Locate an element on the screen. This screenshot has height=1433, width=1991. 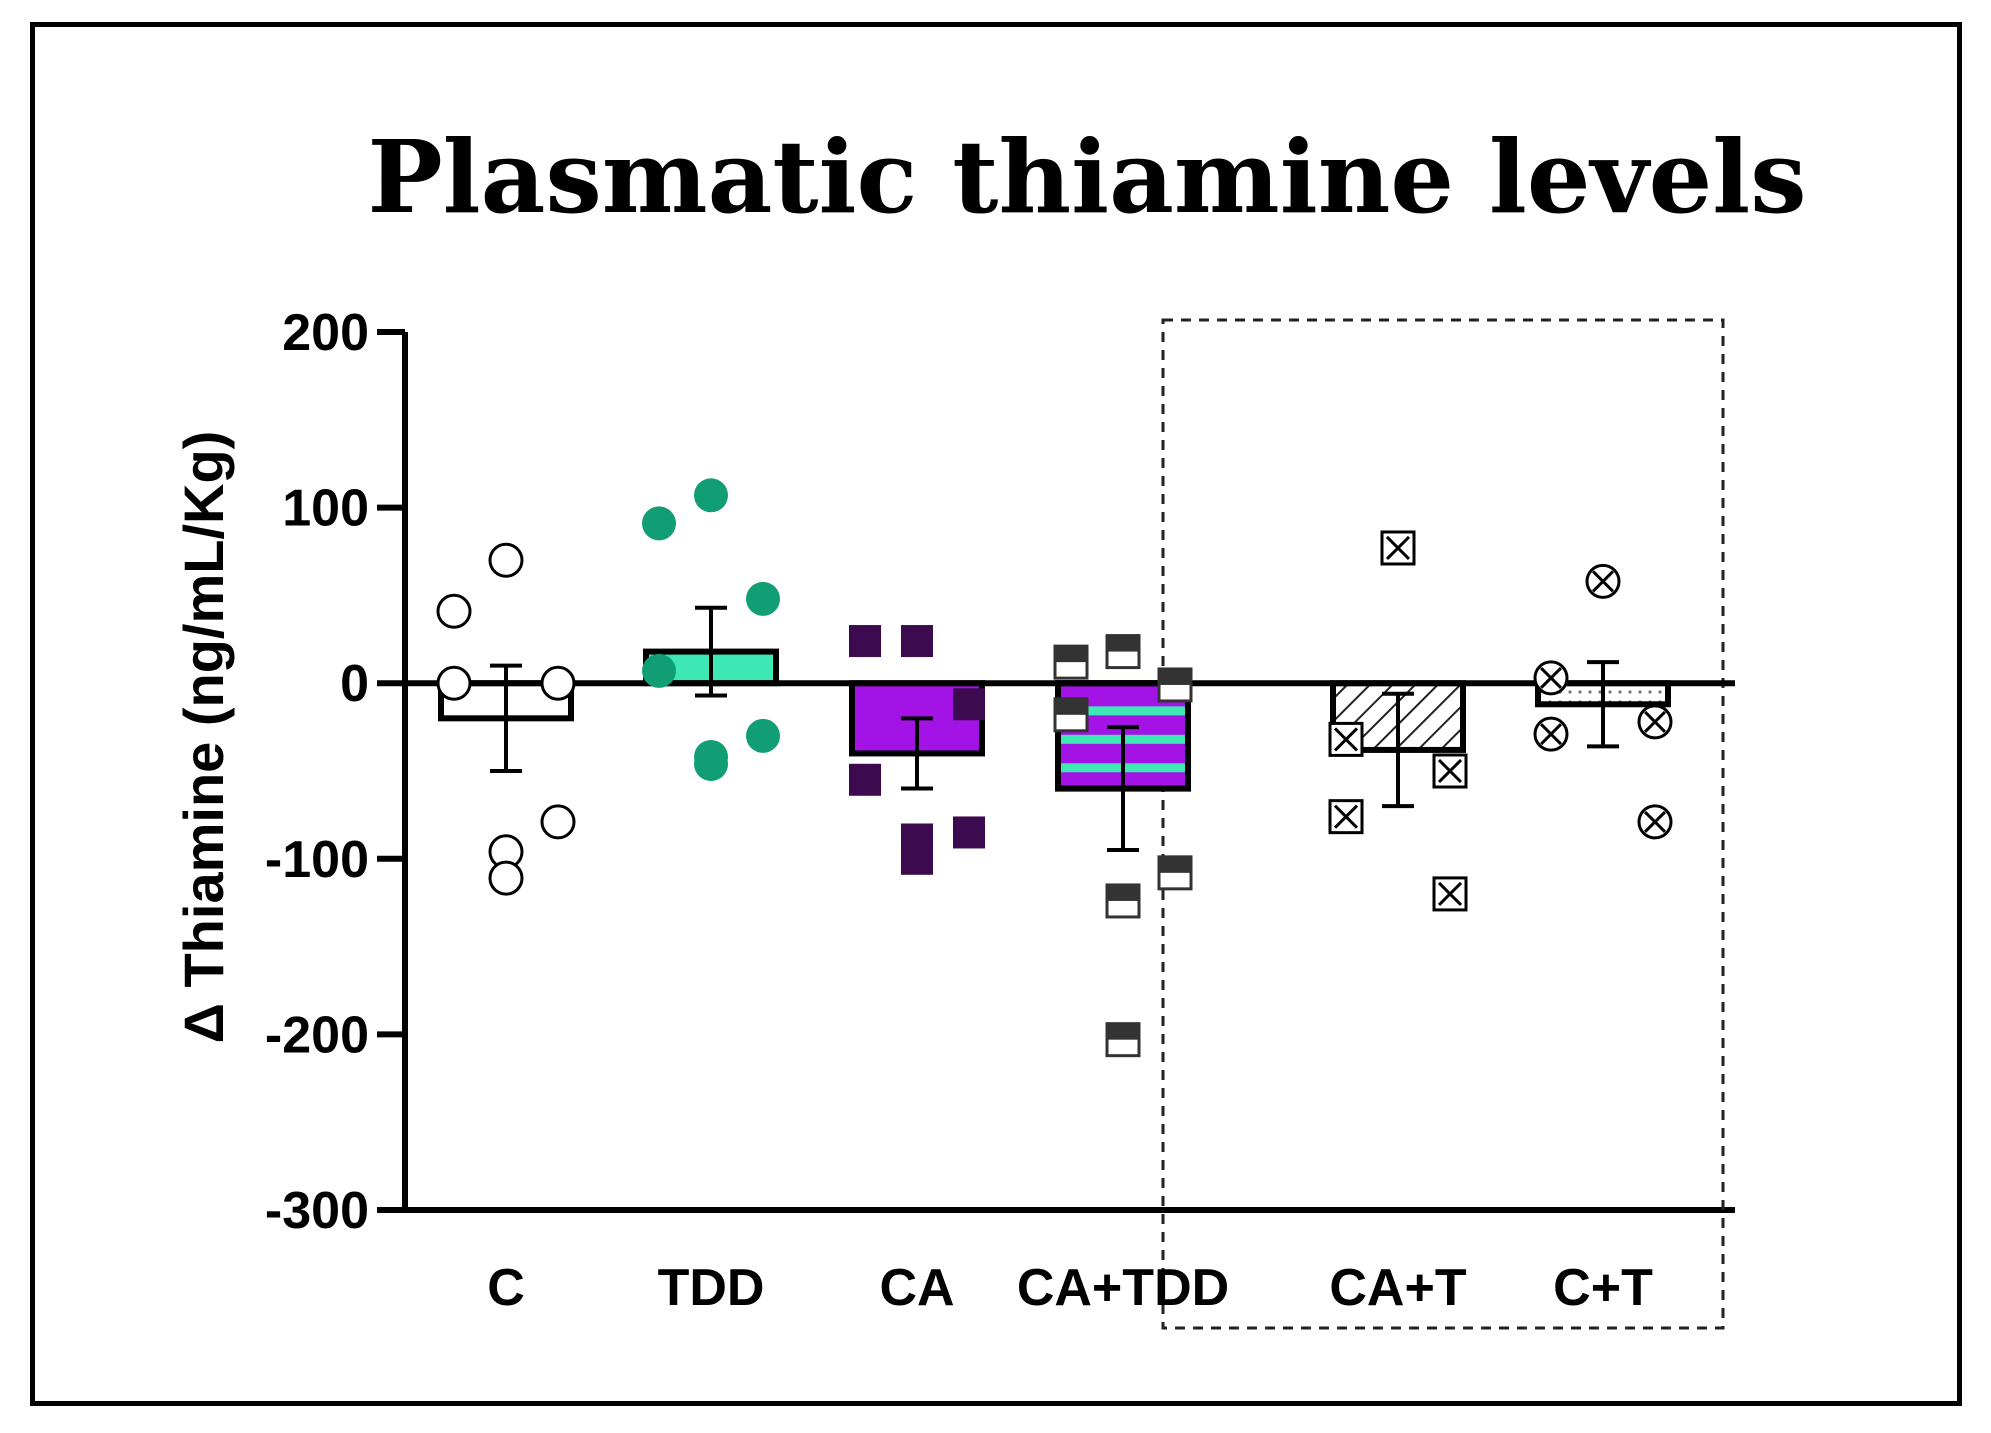
x-category-label: C+T is located at coordinates (1603, 1288).